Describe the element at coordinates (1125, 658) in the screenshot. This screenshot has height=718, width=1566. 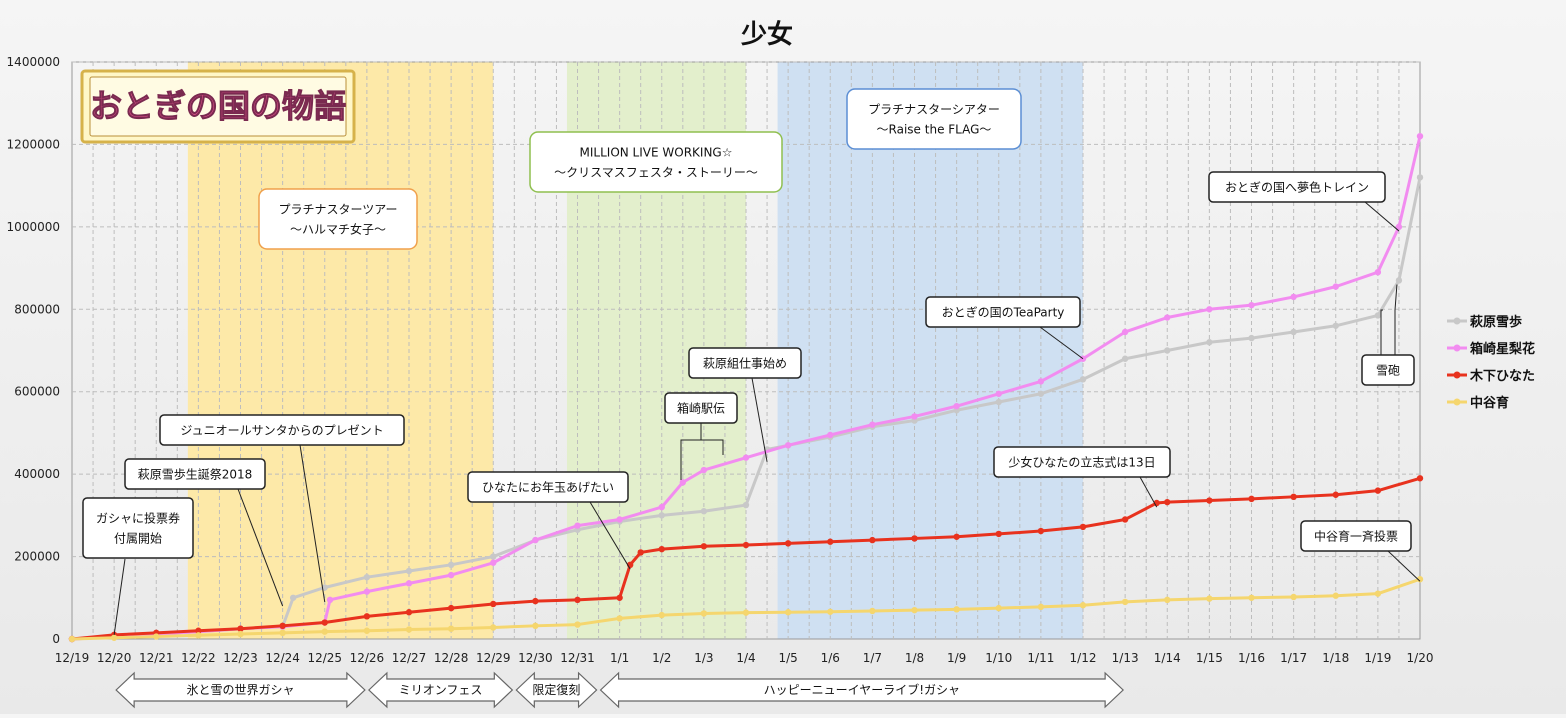
I see `x-tick-label: 1/13` at that location.